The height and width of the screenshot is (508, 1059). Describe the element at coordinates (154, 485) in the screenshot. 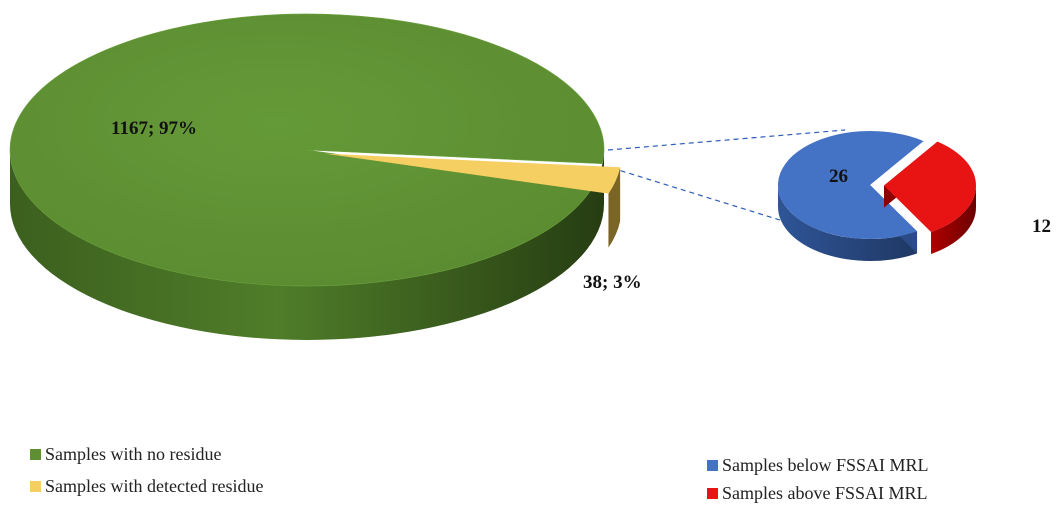

I see `legend-label: Samples with detected residue` at that location.